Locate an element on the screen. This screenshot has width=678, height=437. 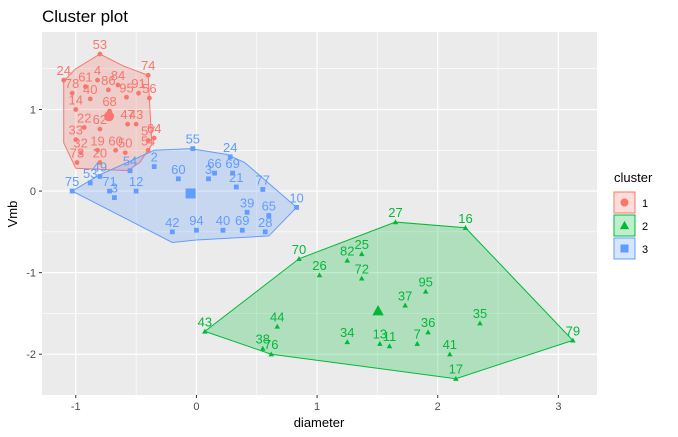
cluster-3-point-label: 60 is located at coordinates (178, 169).